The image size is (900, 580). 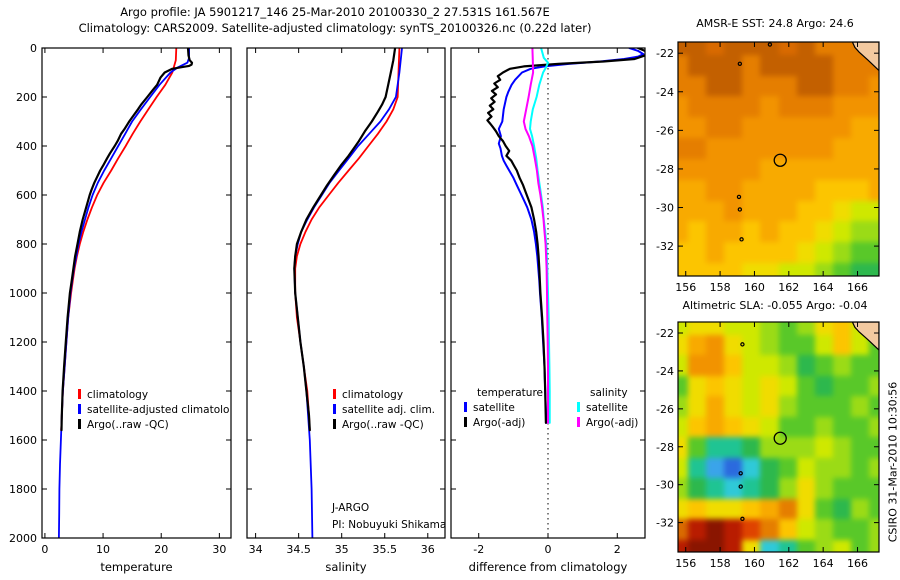 I want to click on legend-column-salinity: salinity satellite Argo(-adj), so click(x=607, y=408).